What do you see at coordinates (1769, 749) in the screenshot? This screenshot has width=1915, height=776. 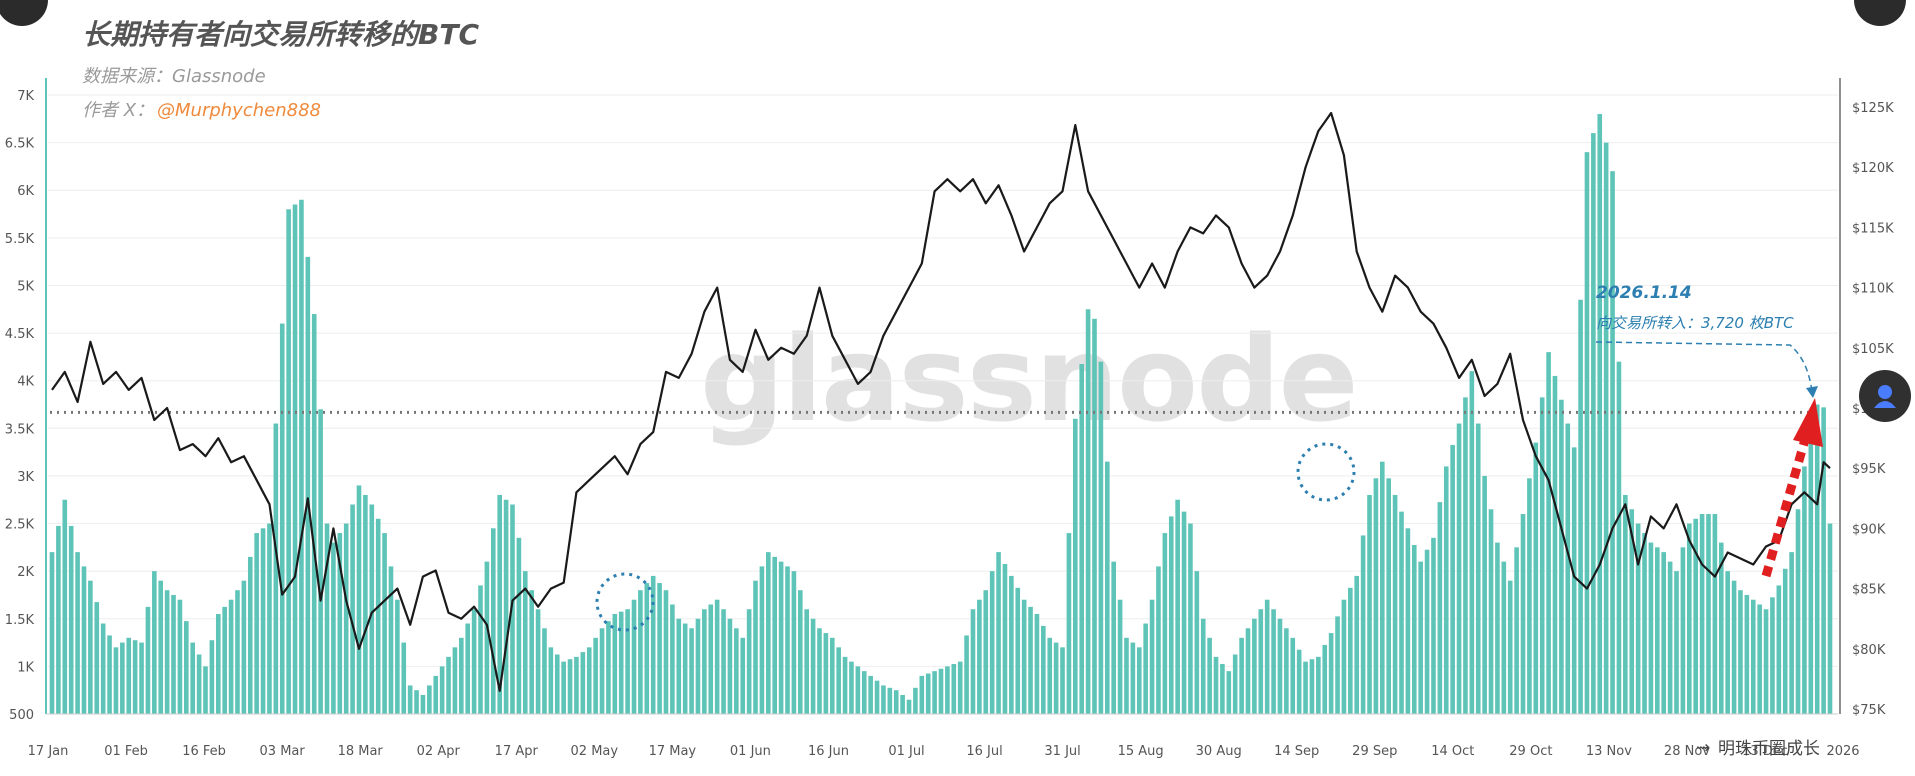 I see `corner-badge: 明珠币圈成长` at bounding box center [1769, 749].